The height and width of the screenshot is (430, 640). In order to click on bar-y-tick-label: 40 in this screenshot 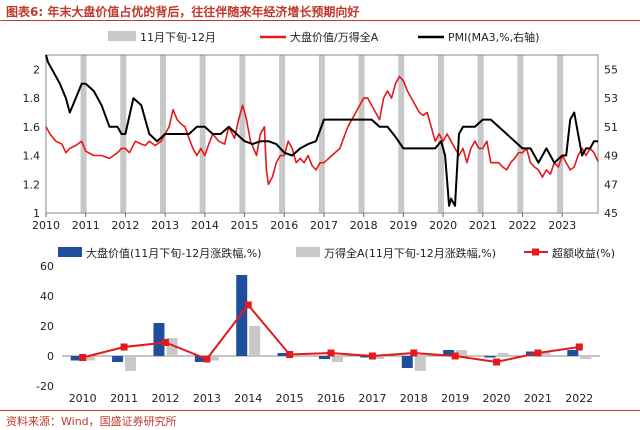, I will do `click(47, 296)`.